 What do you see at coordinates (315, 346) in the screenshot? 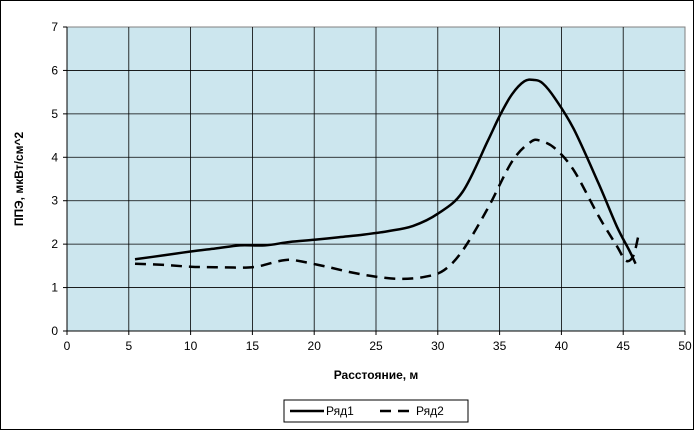
I see `x-tick-label: 20` at bounding box center [315, 346].